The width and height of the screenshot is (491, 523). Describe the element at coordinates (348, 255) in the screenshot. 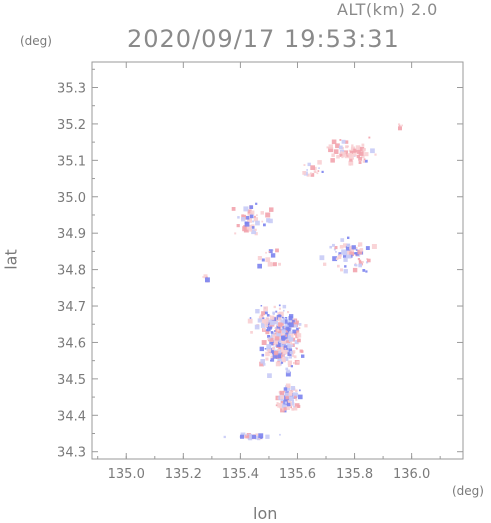

I see `echo-middle-east-patch` at that location.